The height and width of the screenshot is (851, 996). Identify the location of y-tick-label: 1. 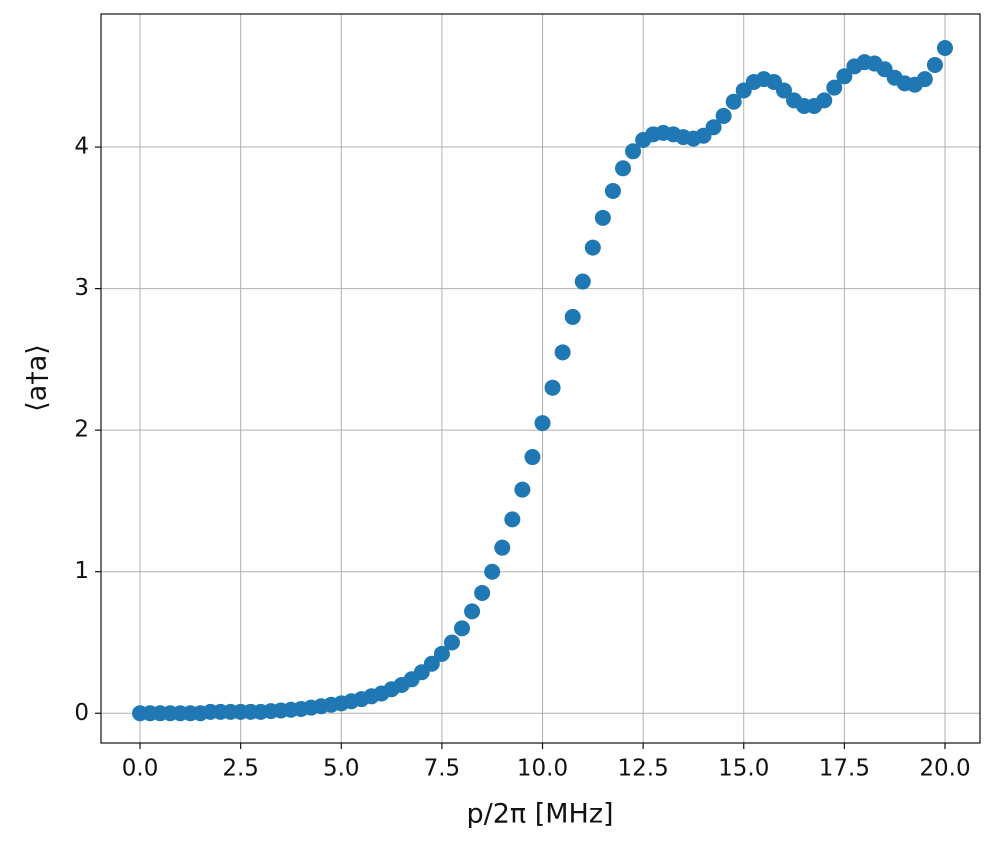
(81, 571).